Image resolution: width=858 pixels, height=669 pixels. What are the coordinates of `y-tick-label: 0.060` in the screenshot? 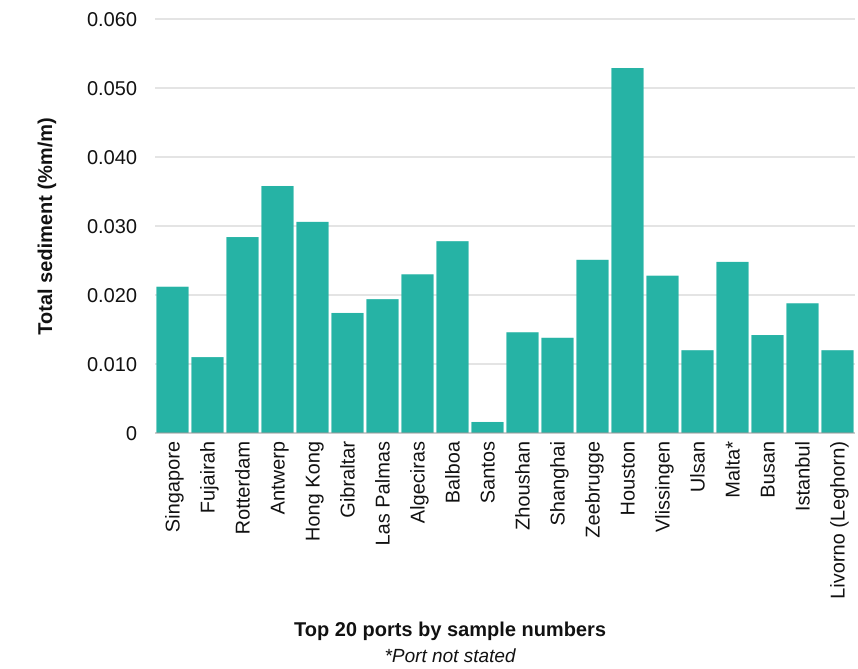 It's located at (111, 20).